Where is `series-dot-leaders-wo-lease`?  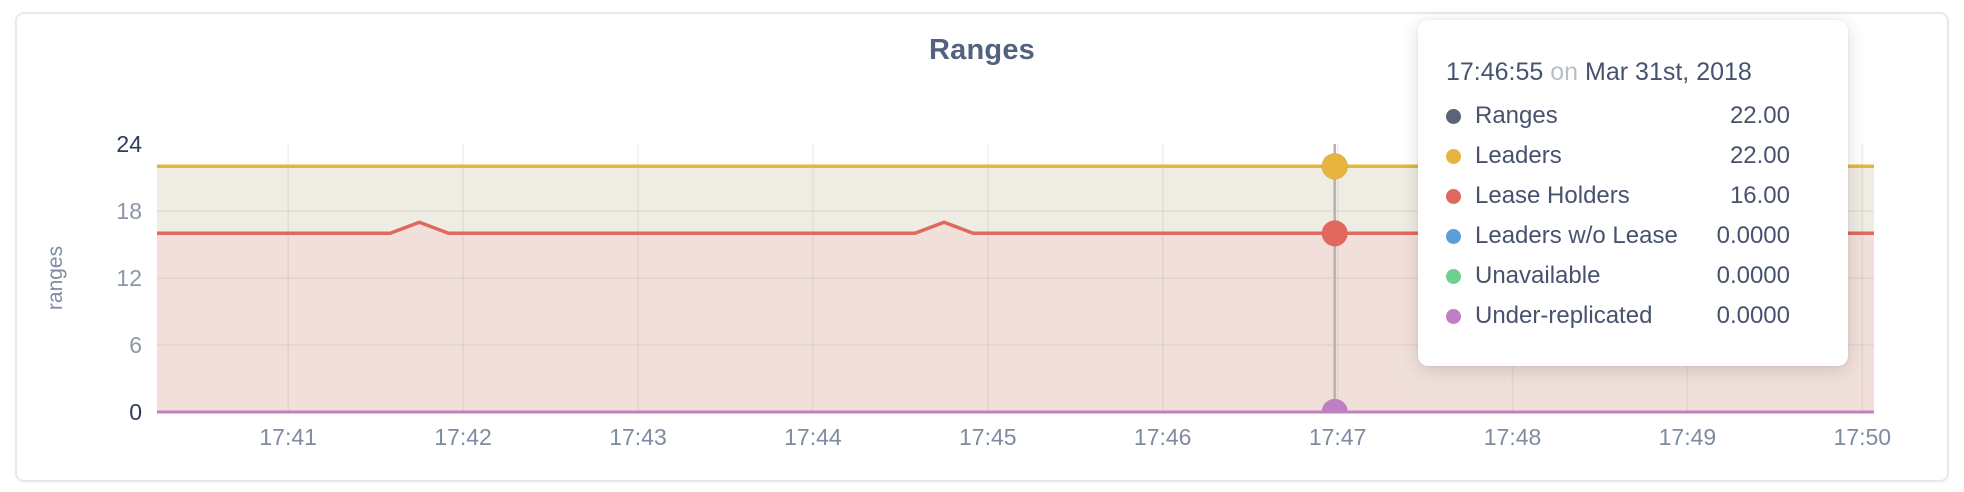 series-dot-leaders-wo-lease is located at coordinates (1453, 236).